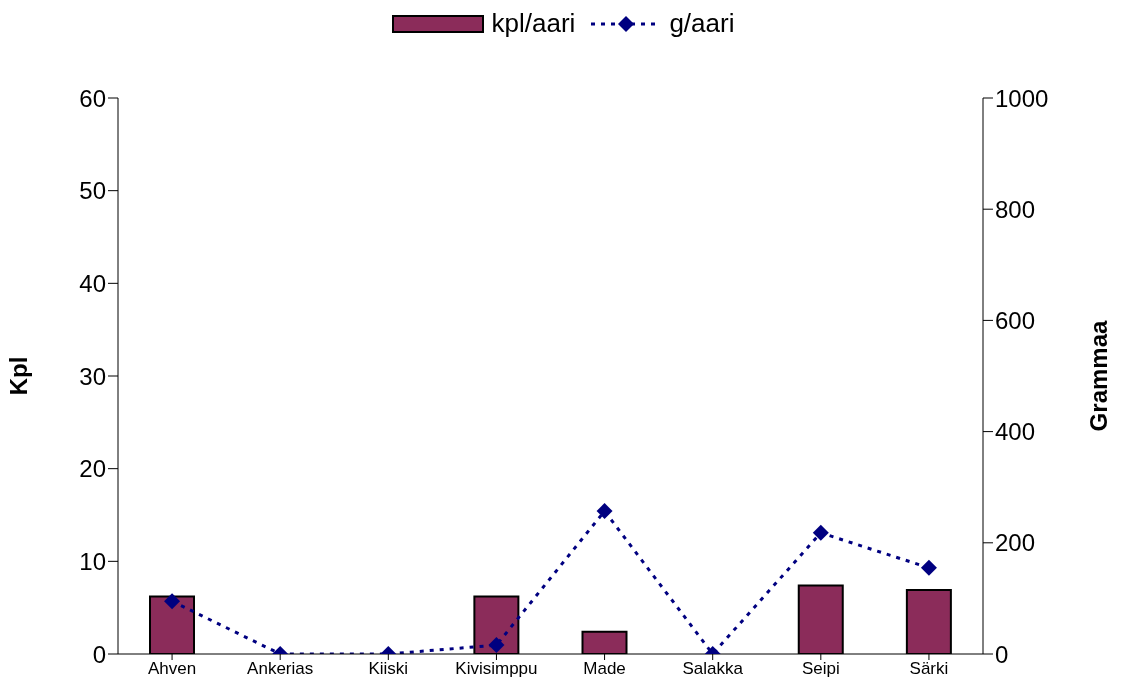 This screenshot has width=1128, height=699. I want to click on y2-axis-title: Grammaa, so click(1098, 375).